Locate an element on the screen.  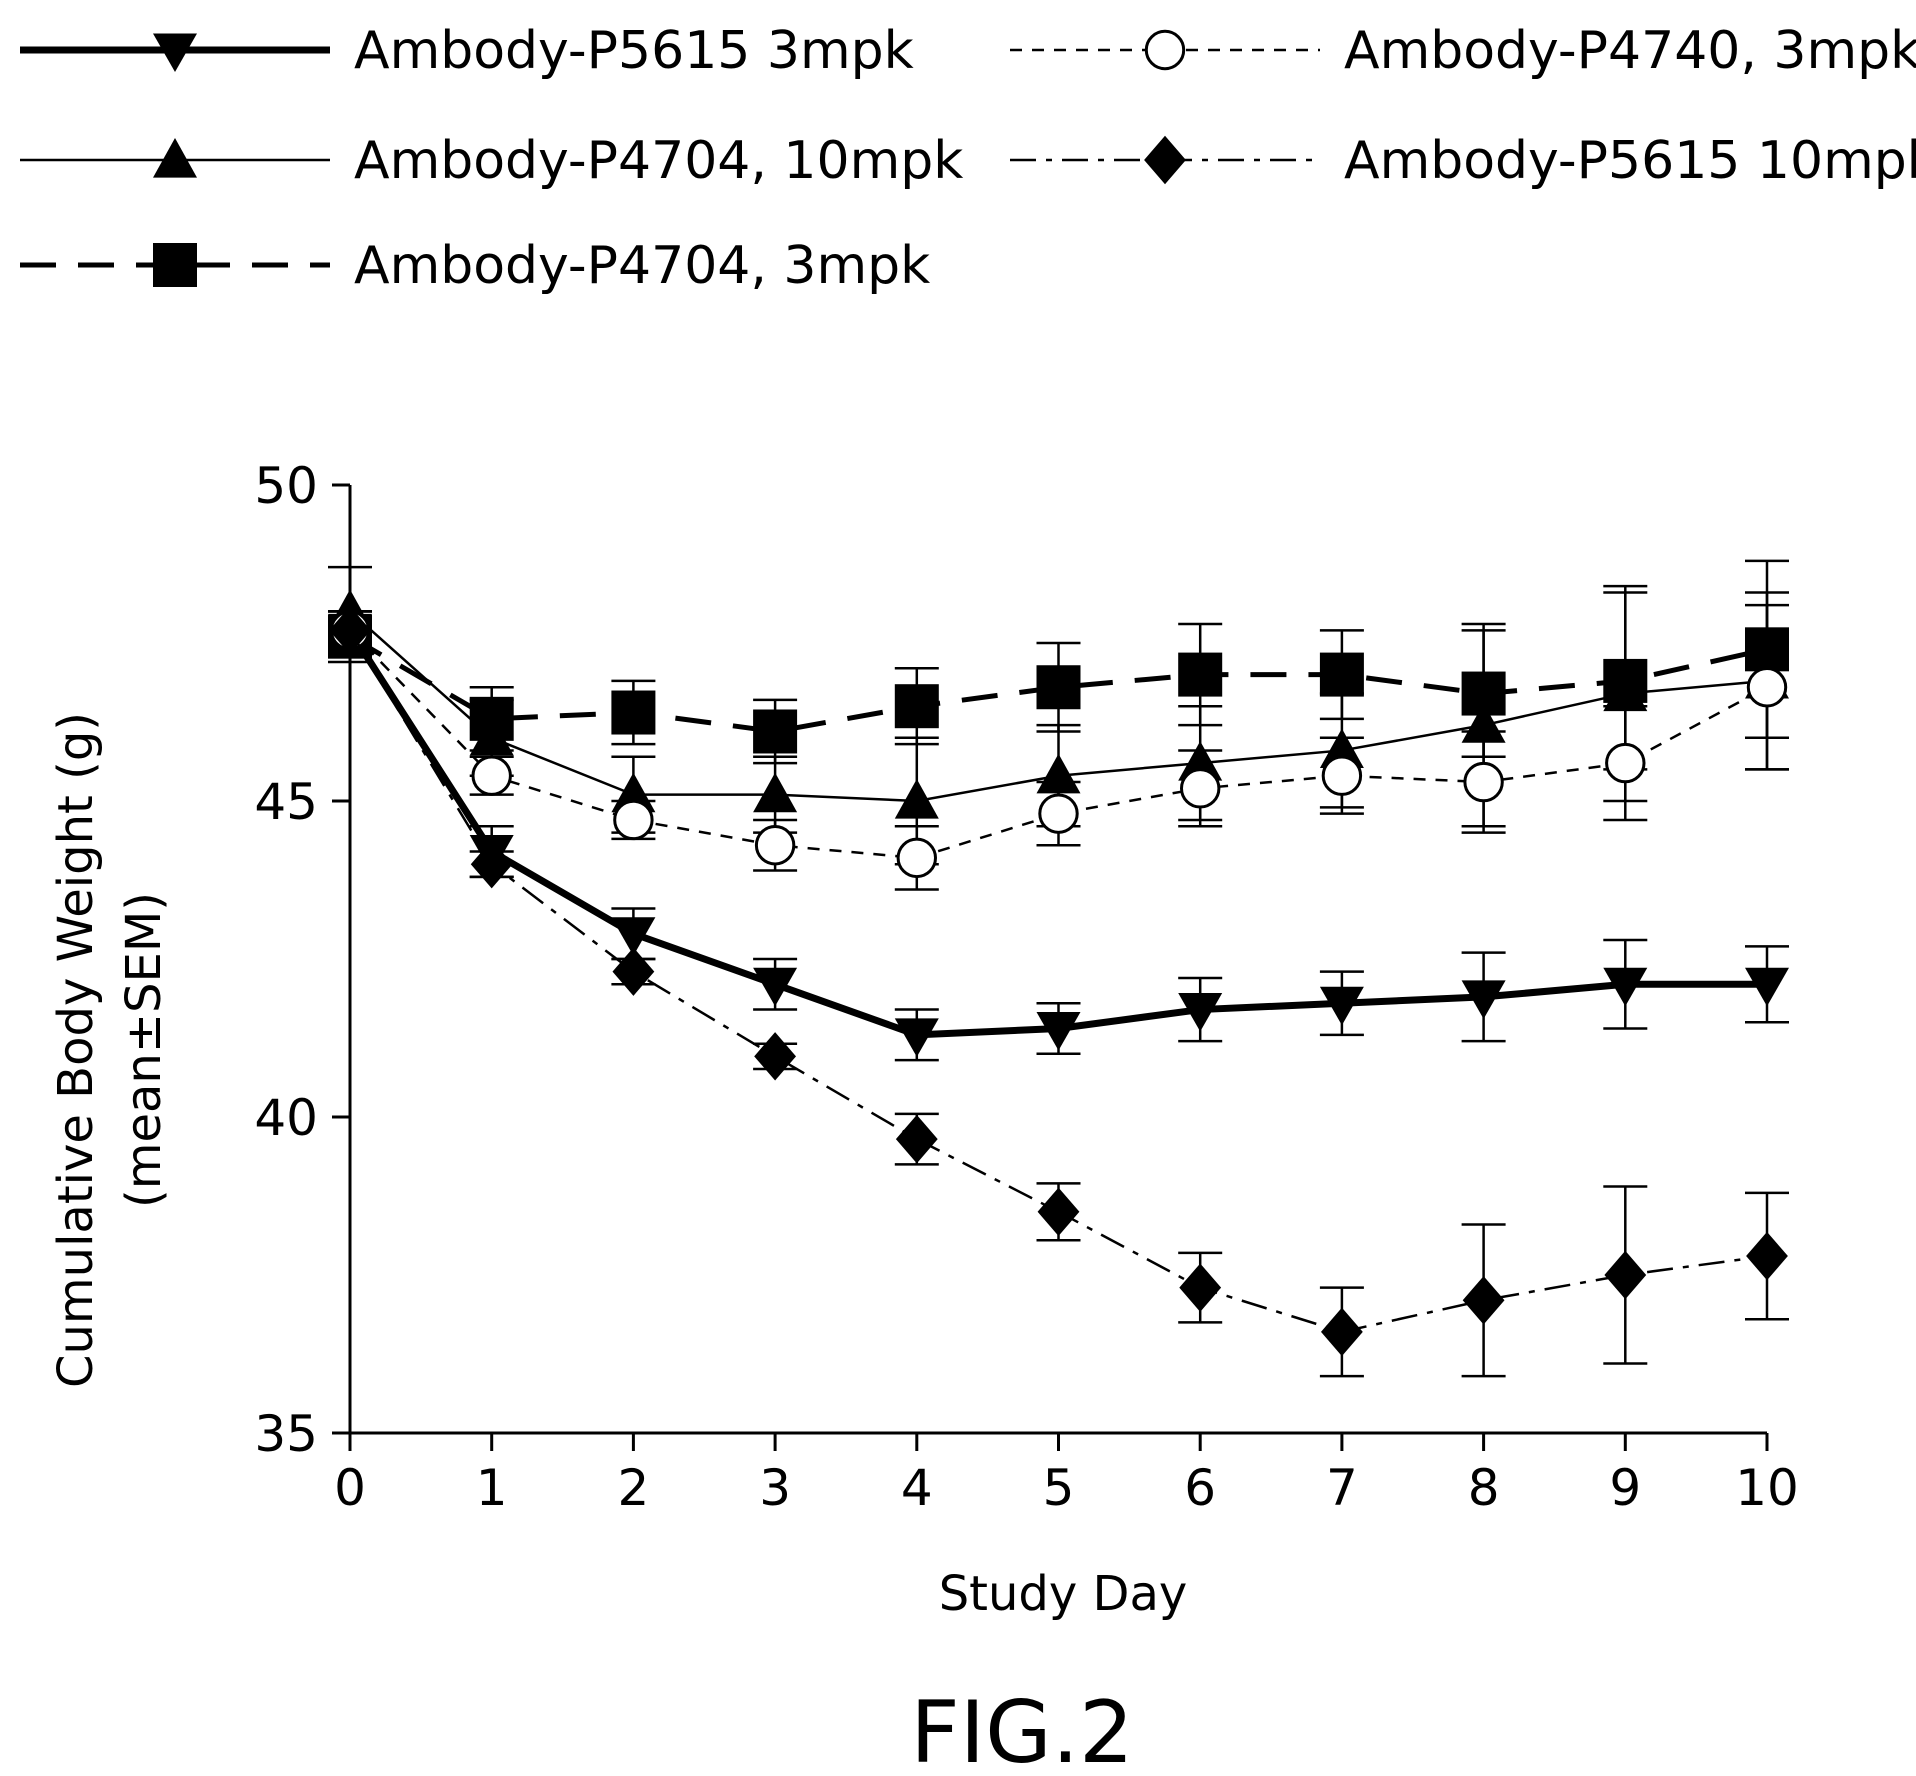
series is located at coordinates (1058, 747).